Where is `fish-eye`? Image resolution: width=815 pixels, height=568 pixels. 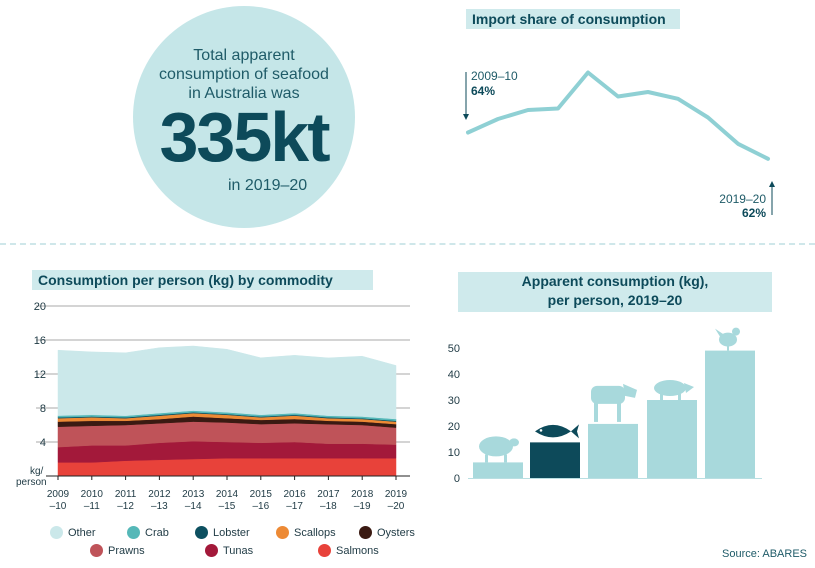 fish-eye is located at coordinates (541, 430).